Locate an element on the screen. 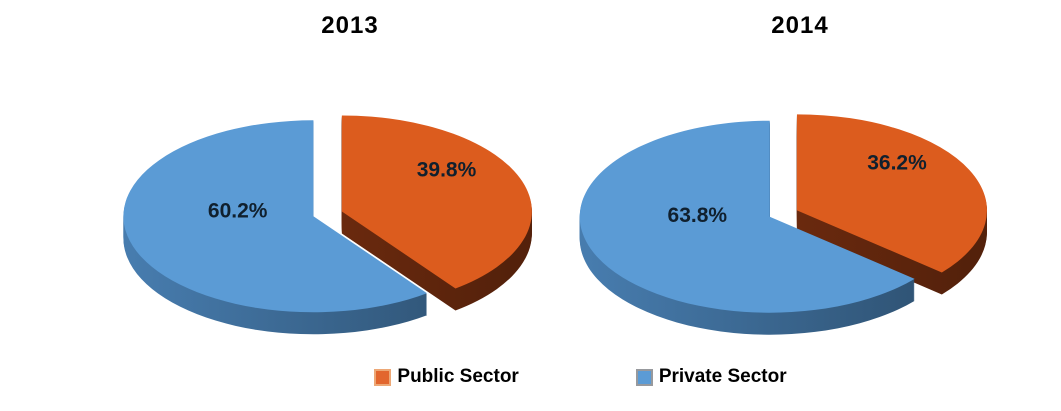 Image resolution: width=1061 pixels, height=411 pixels. value-label-private-sector-2013: 60.2% is located at coordinates (238, 211).